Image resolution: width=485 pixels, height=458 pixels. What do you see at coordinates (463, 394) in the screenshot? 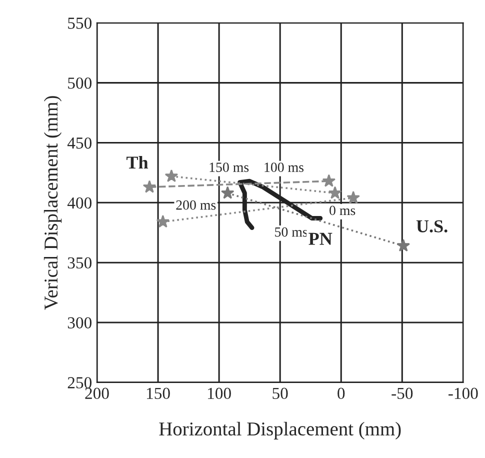
I see `x-tick-label: -100` at bounding box center [463, 394].